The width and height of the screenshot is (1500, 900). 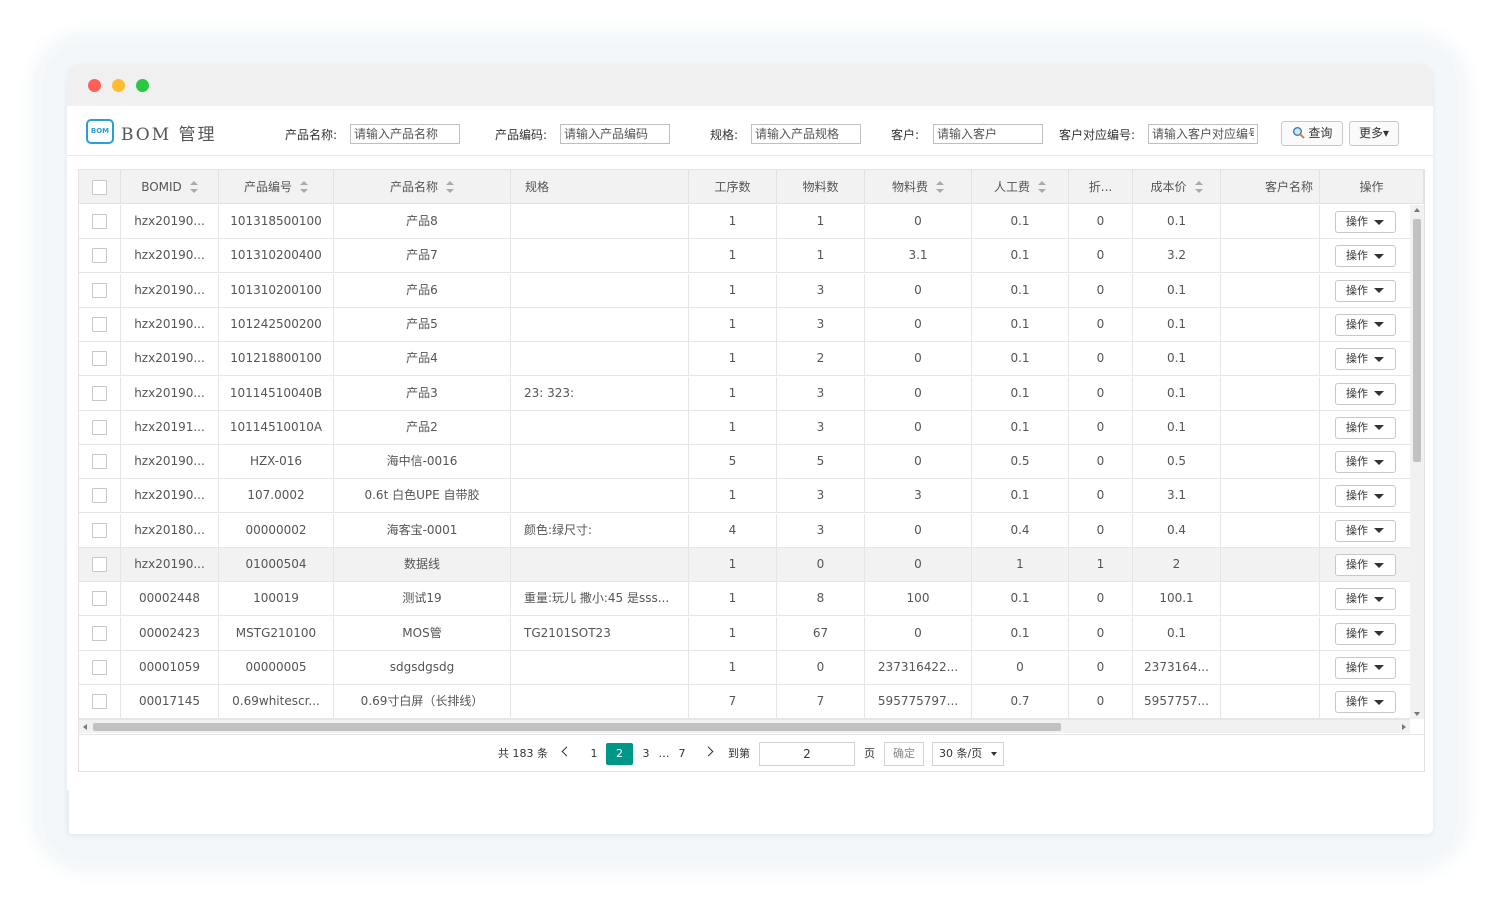 What do you see at coordinates (744, 324) in the screenshot?
I see `table-row: hzx20190... 101242500200 产品5 1 3 0 0.1 0 0.1 操作` at bounding box center [744, 324].